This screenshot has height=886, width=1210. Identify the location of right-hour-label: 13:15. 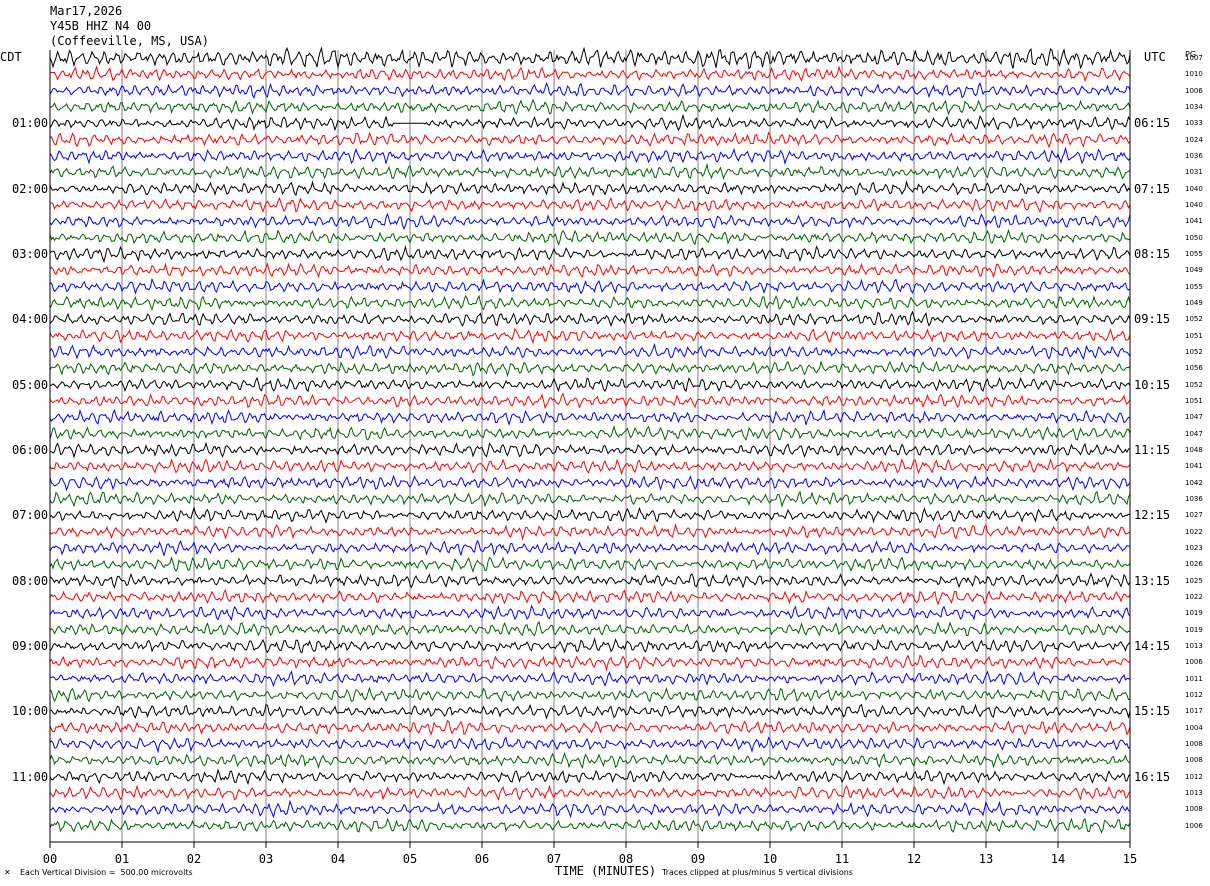
(1152, 580).